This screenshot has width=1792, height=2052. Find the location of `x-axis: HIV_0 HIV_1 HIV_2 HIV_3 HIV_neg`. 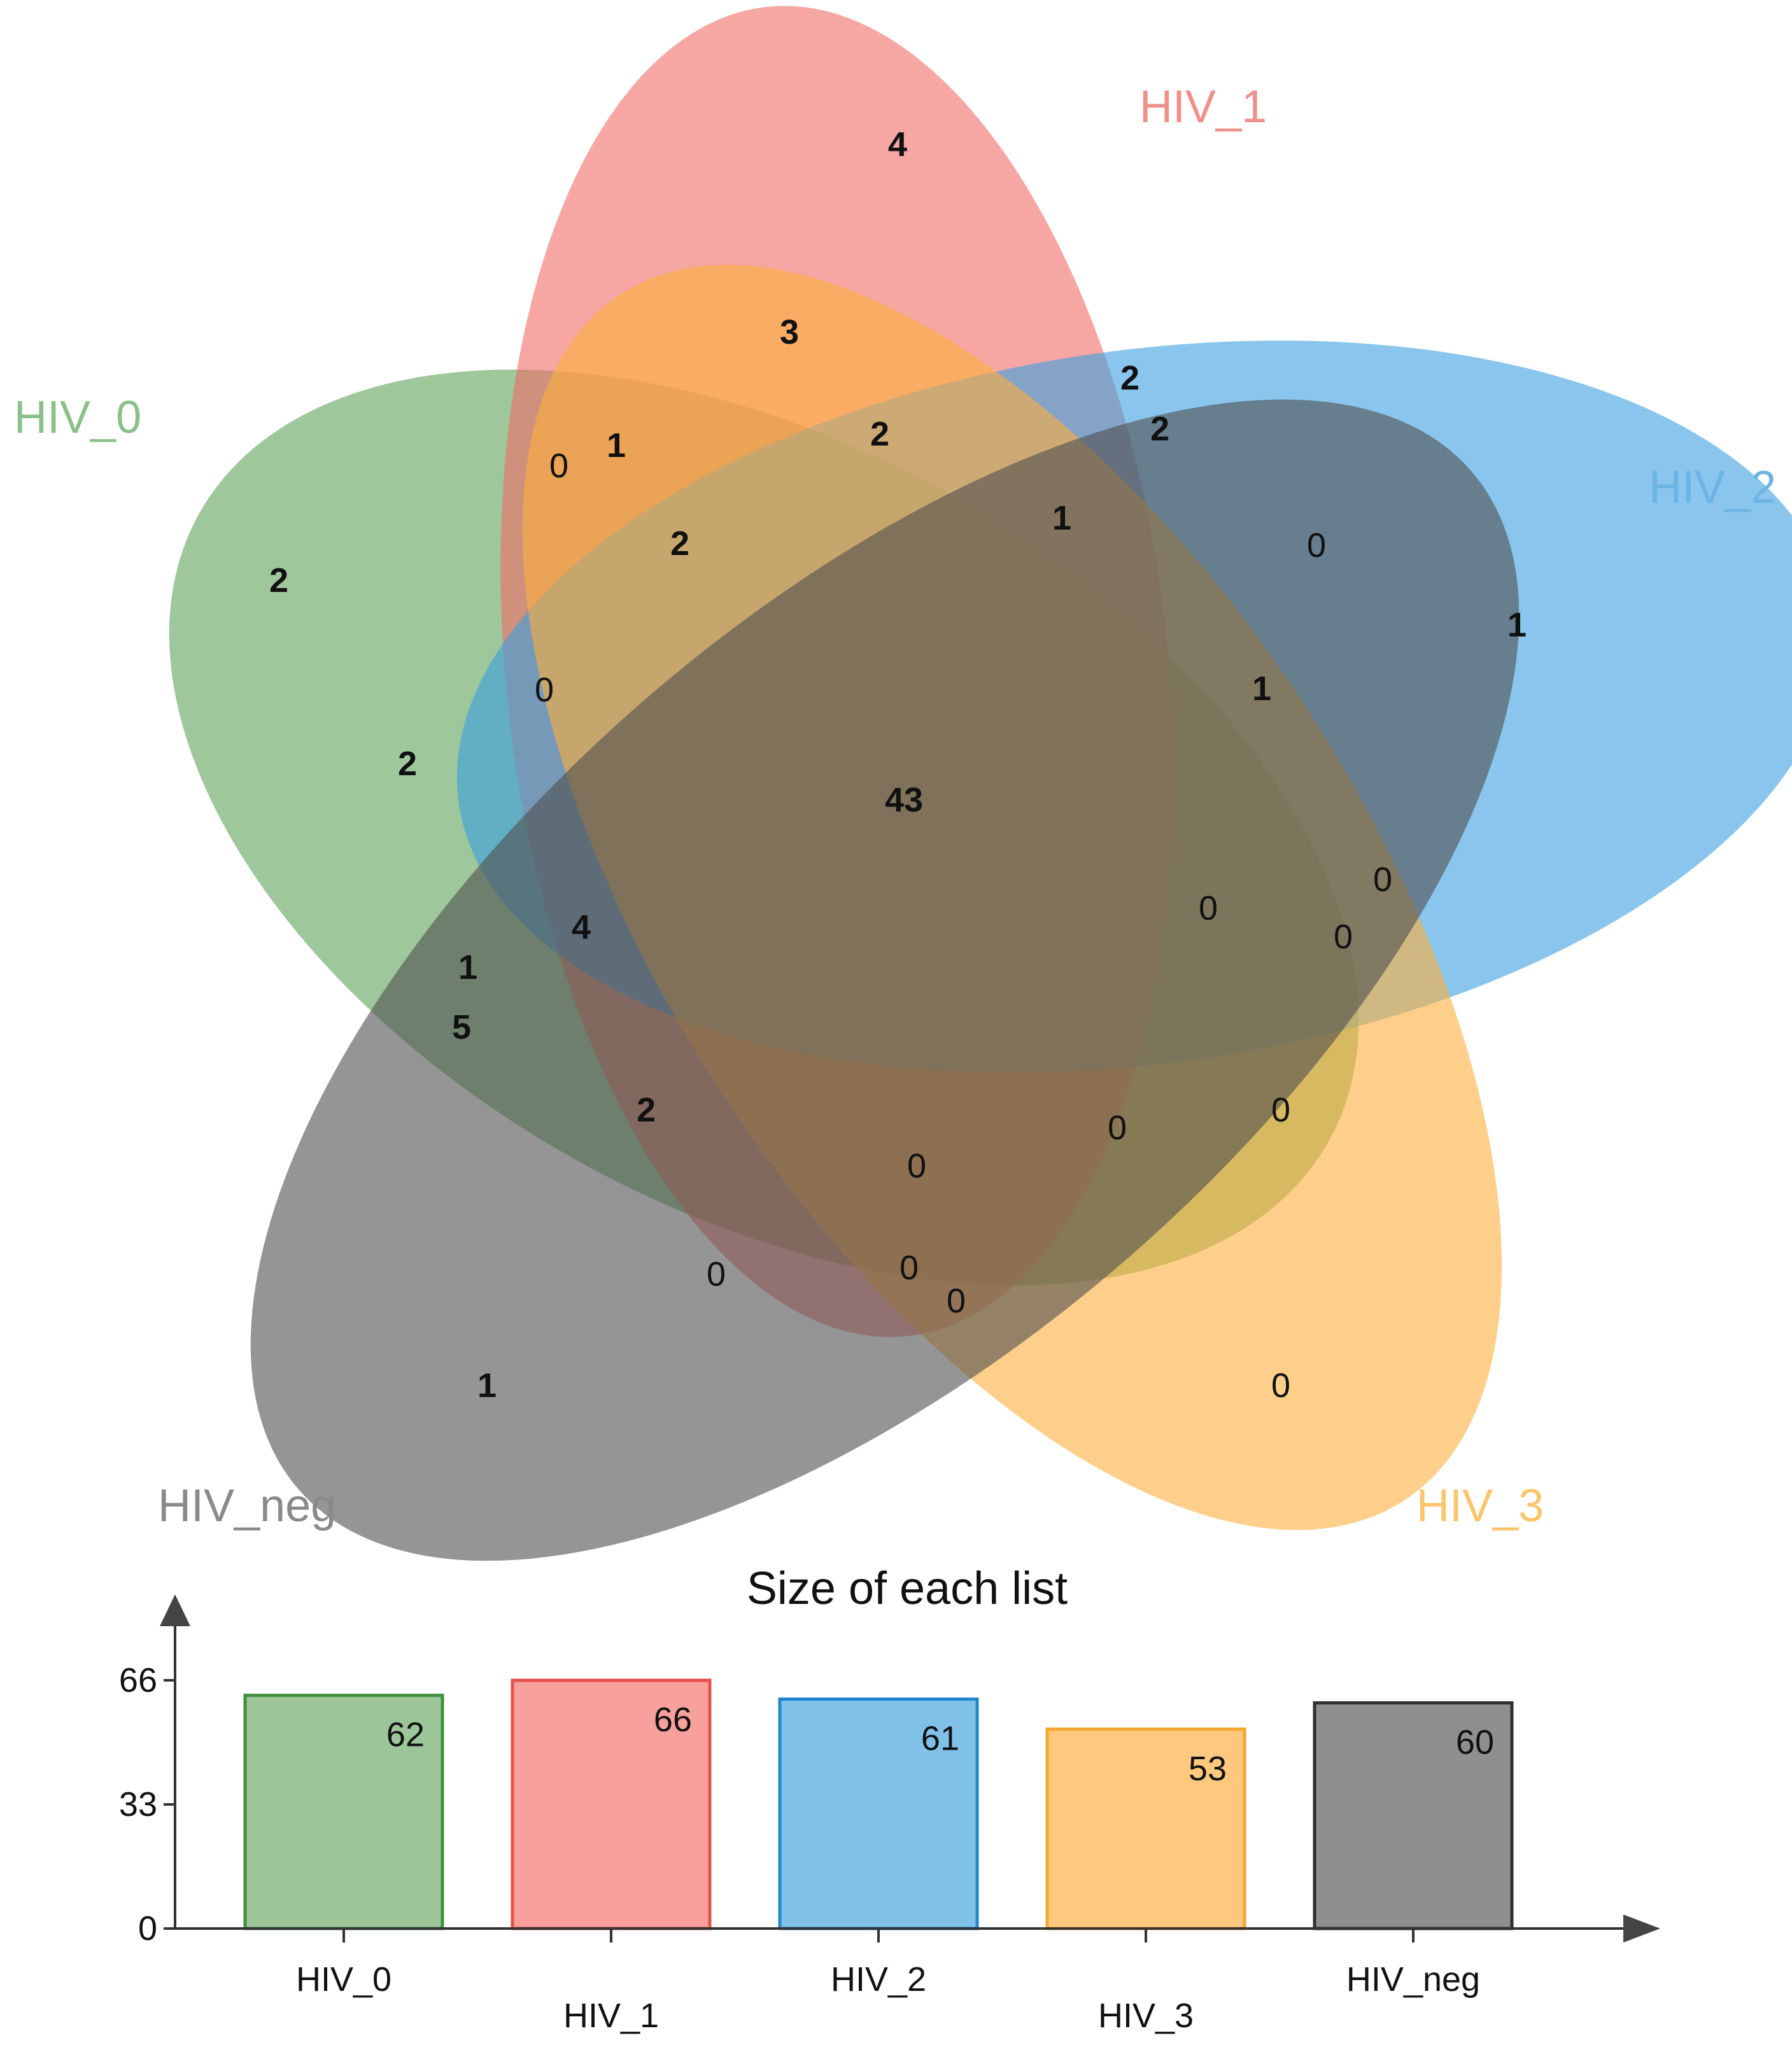

x-axis: HIV_0 HIV_1 HIV_2 HIV_3 HIV_neg is located at coordinates (918, 1975).